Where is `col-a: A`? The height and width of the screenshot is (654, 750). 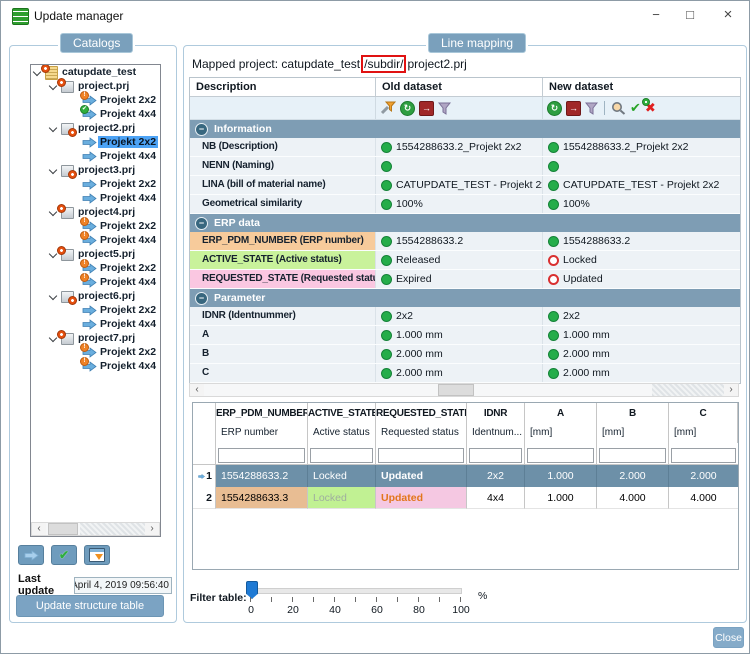
col-a: A is located at coordinates (561, 414).